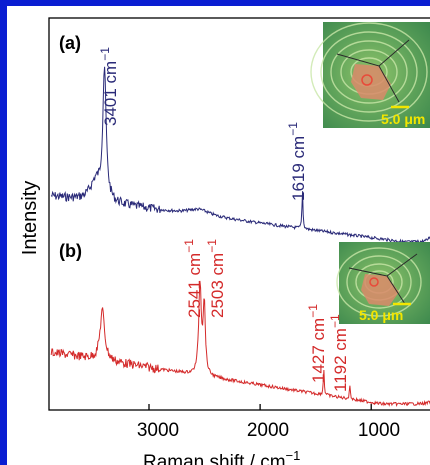 The width and height of the screenshot is (430, 465). I want to click on peak-label-1192: 1192 cm−1, so click(339, 353).